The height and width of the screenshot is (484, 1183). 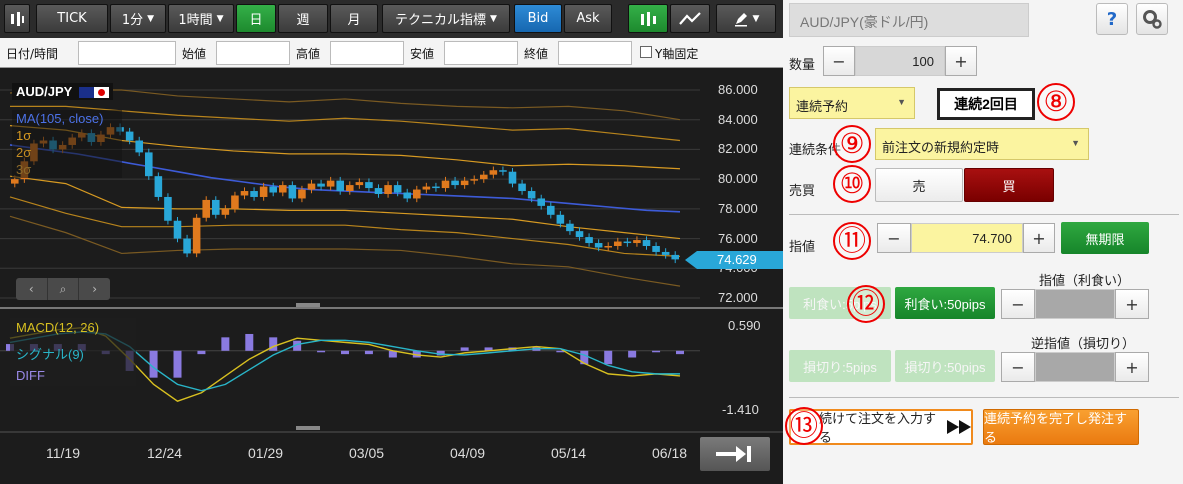 I want to click on annotation-12: ⑫, so click(x=866, y=304).